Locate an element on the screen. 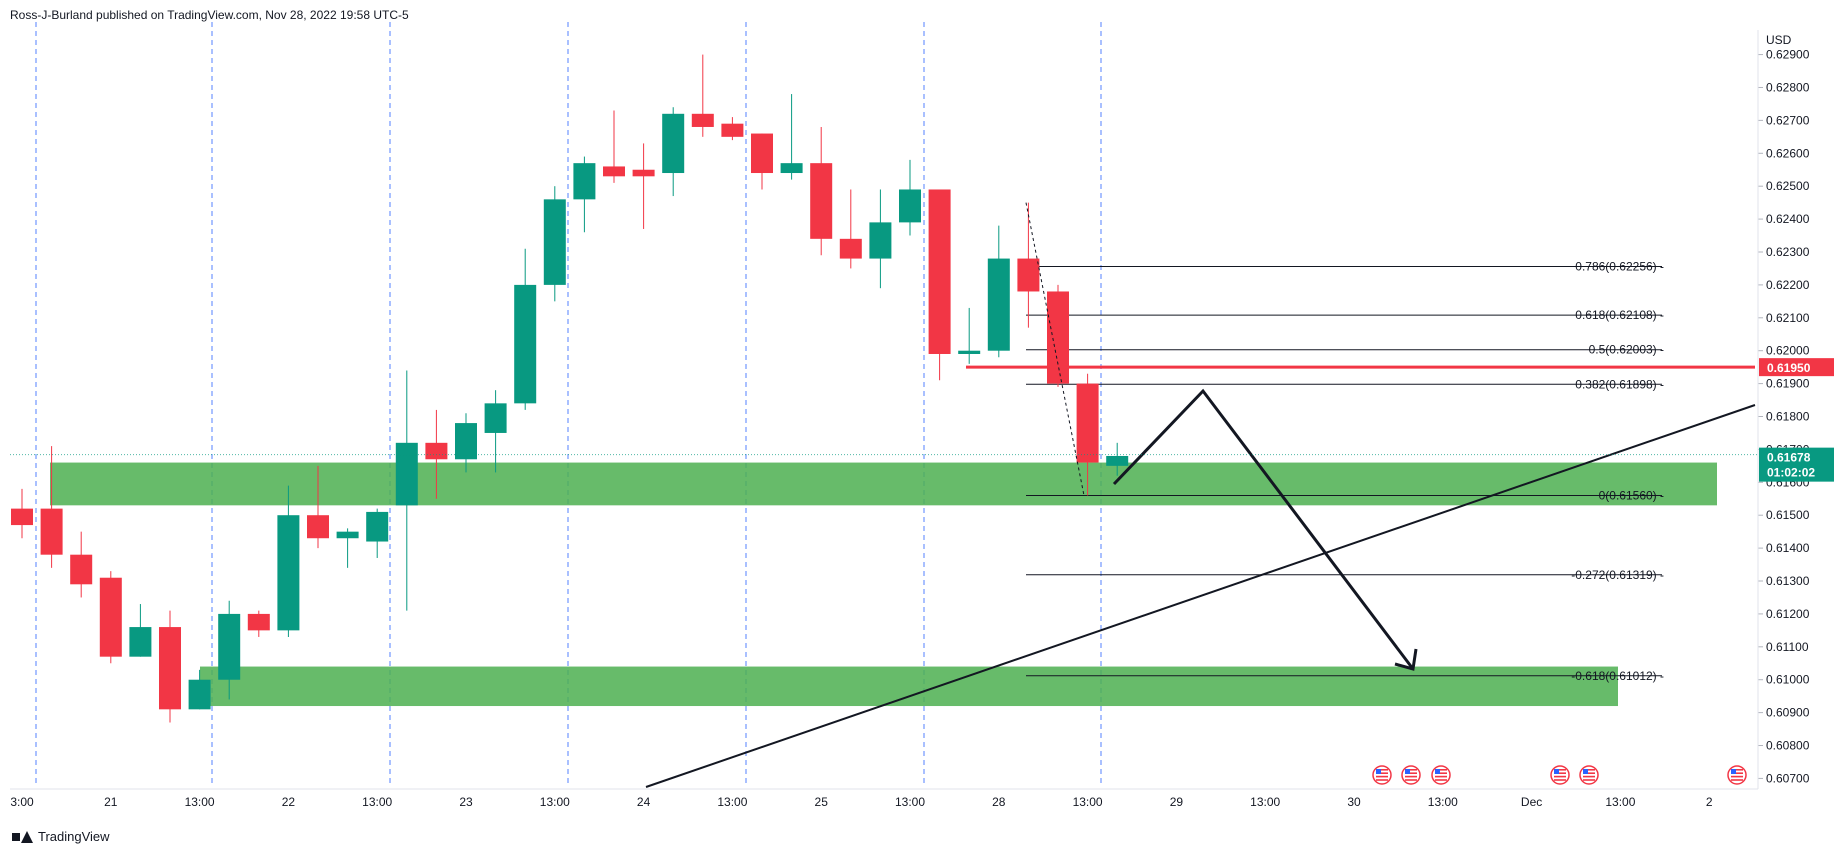 The width and height of the screenshot is (1834, 850). y-tick-label: 0.61400 is located at coordinates (1788, 548).